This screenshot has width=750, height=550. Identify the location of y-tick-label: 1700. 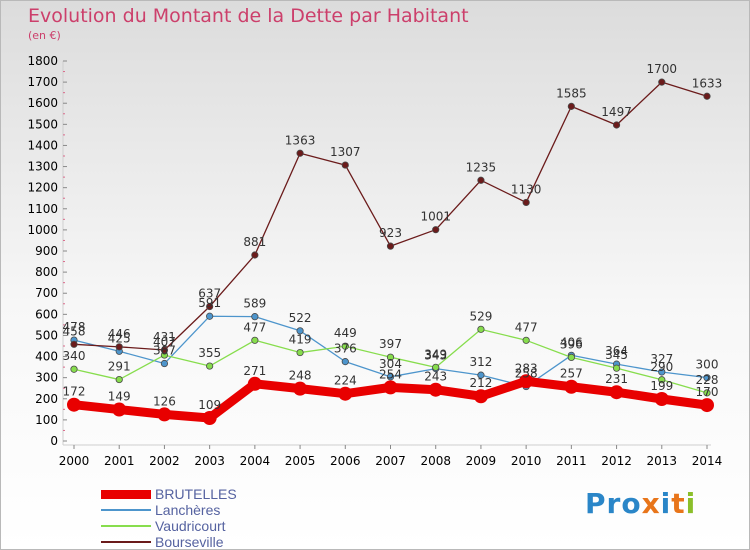
(42, 82).